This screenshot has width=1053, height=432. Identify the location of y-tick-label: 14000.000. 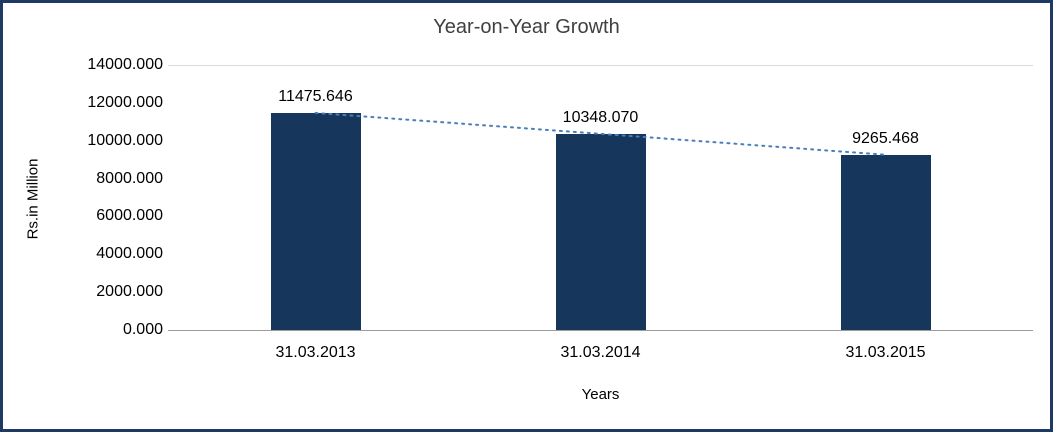
(125, 64).